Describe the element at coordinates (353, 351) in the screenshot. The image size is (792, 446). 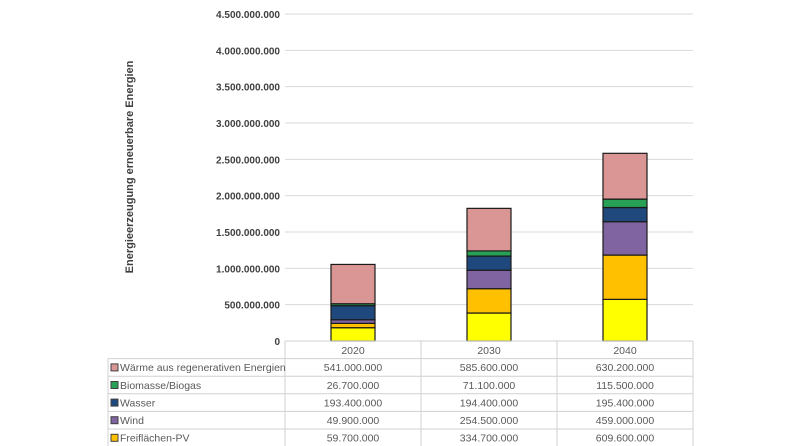
I see `category-label: 2020` at that location.